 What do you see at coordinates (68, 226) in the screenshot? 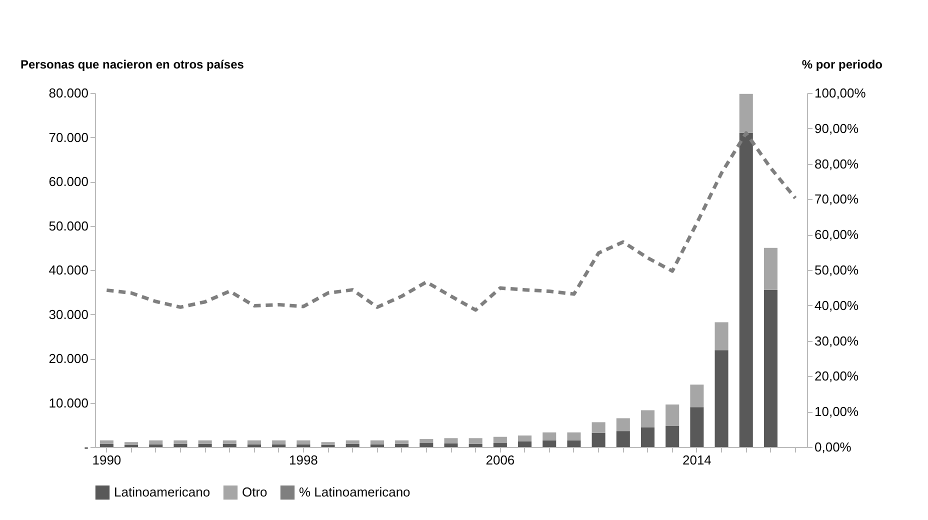
I see `y-tick-label: 50.000` at bounding box center [68, 226].